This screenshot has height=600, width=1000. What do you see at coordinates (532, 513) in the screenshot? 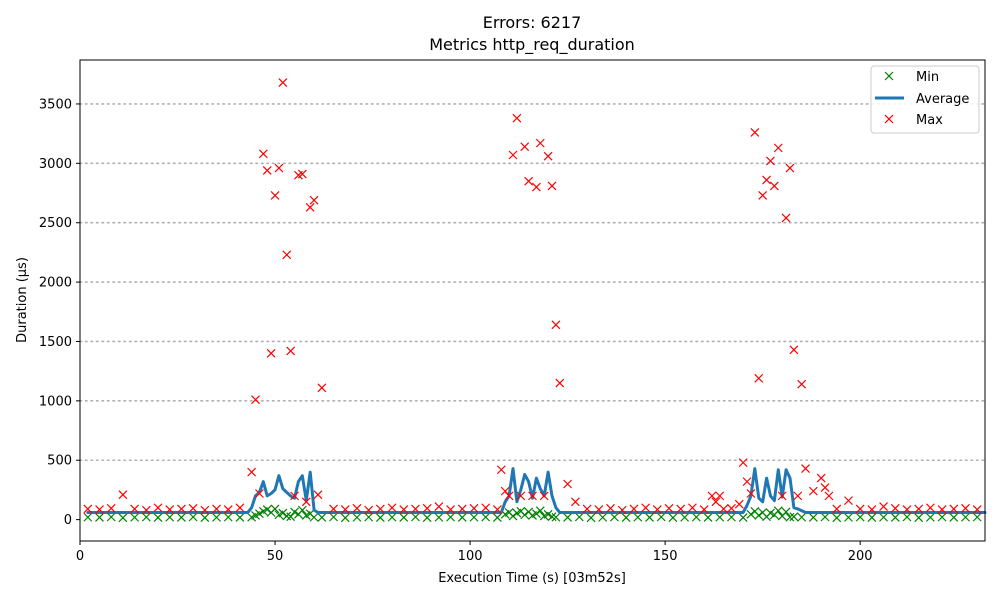
I see `min-series` at bounding box center [532, 513].